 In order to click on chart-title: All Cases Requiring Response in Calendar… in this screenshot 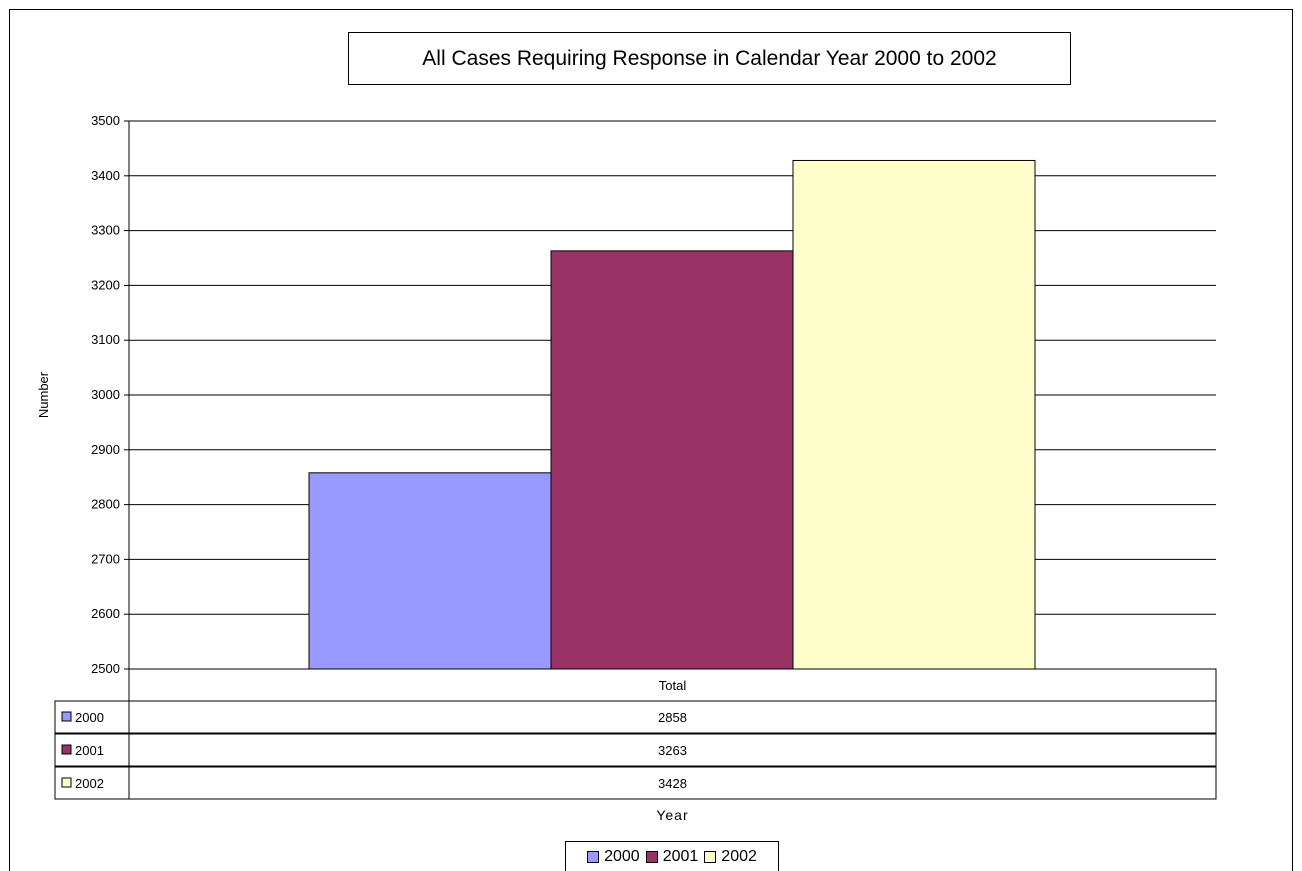, I will do `click(709, 58)`.